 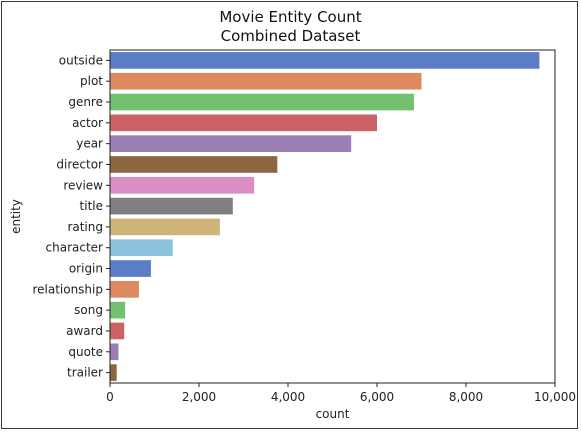 I want to click on y-tick-label-quote: quote, so click(x=85, y=352).